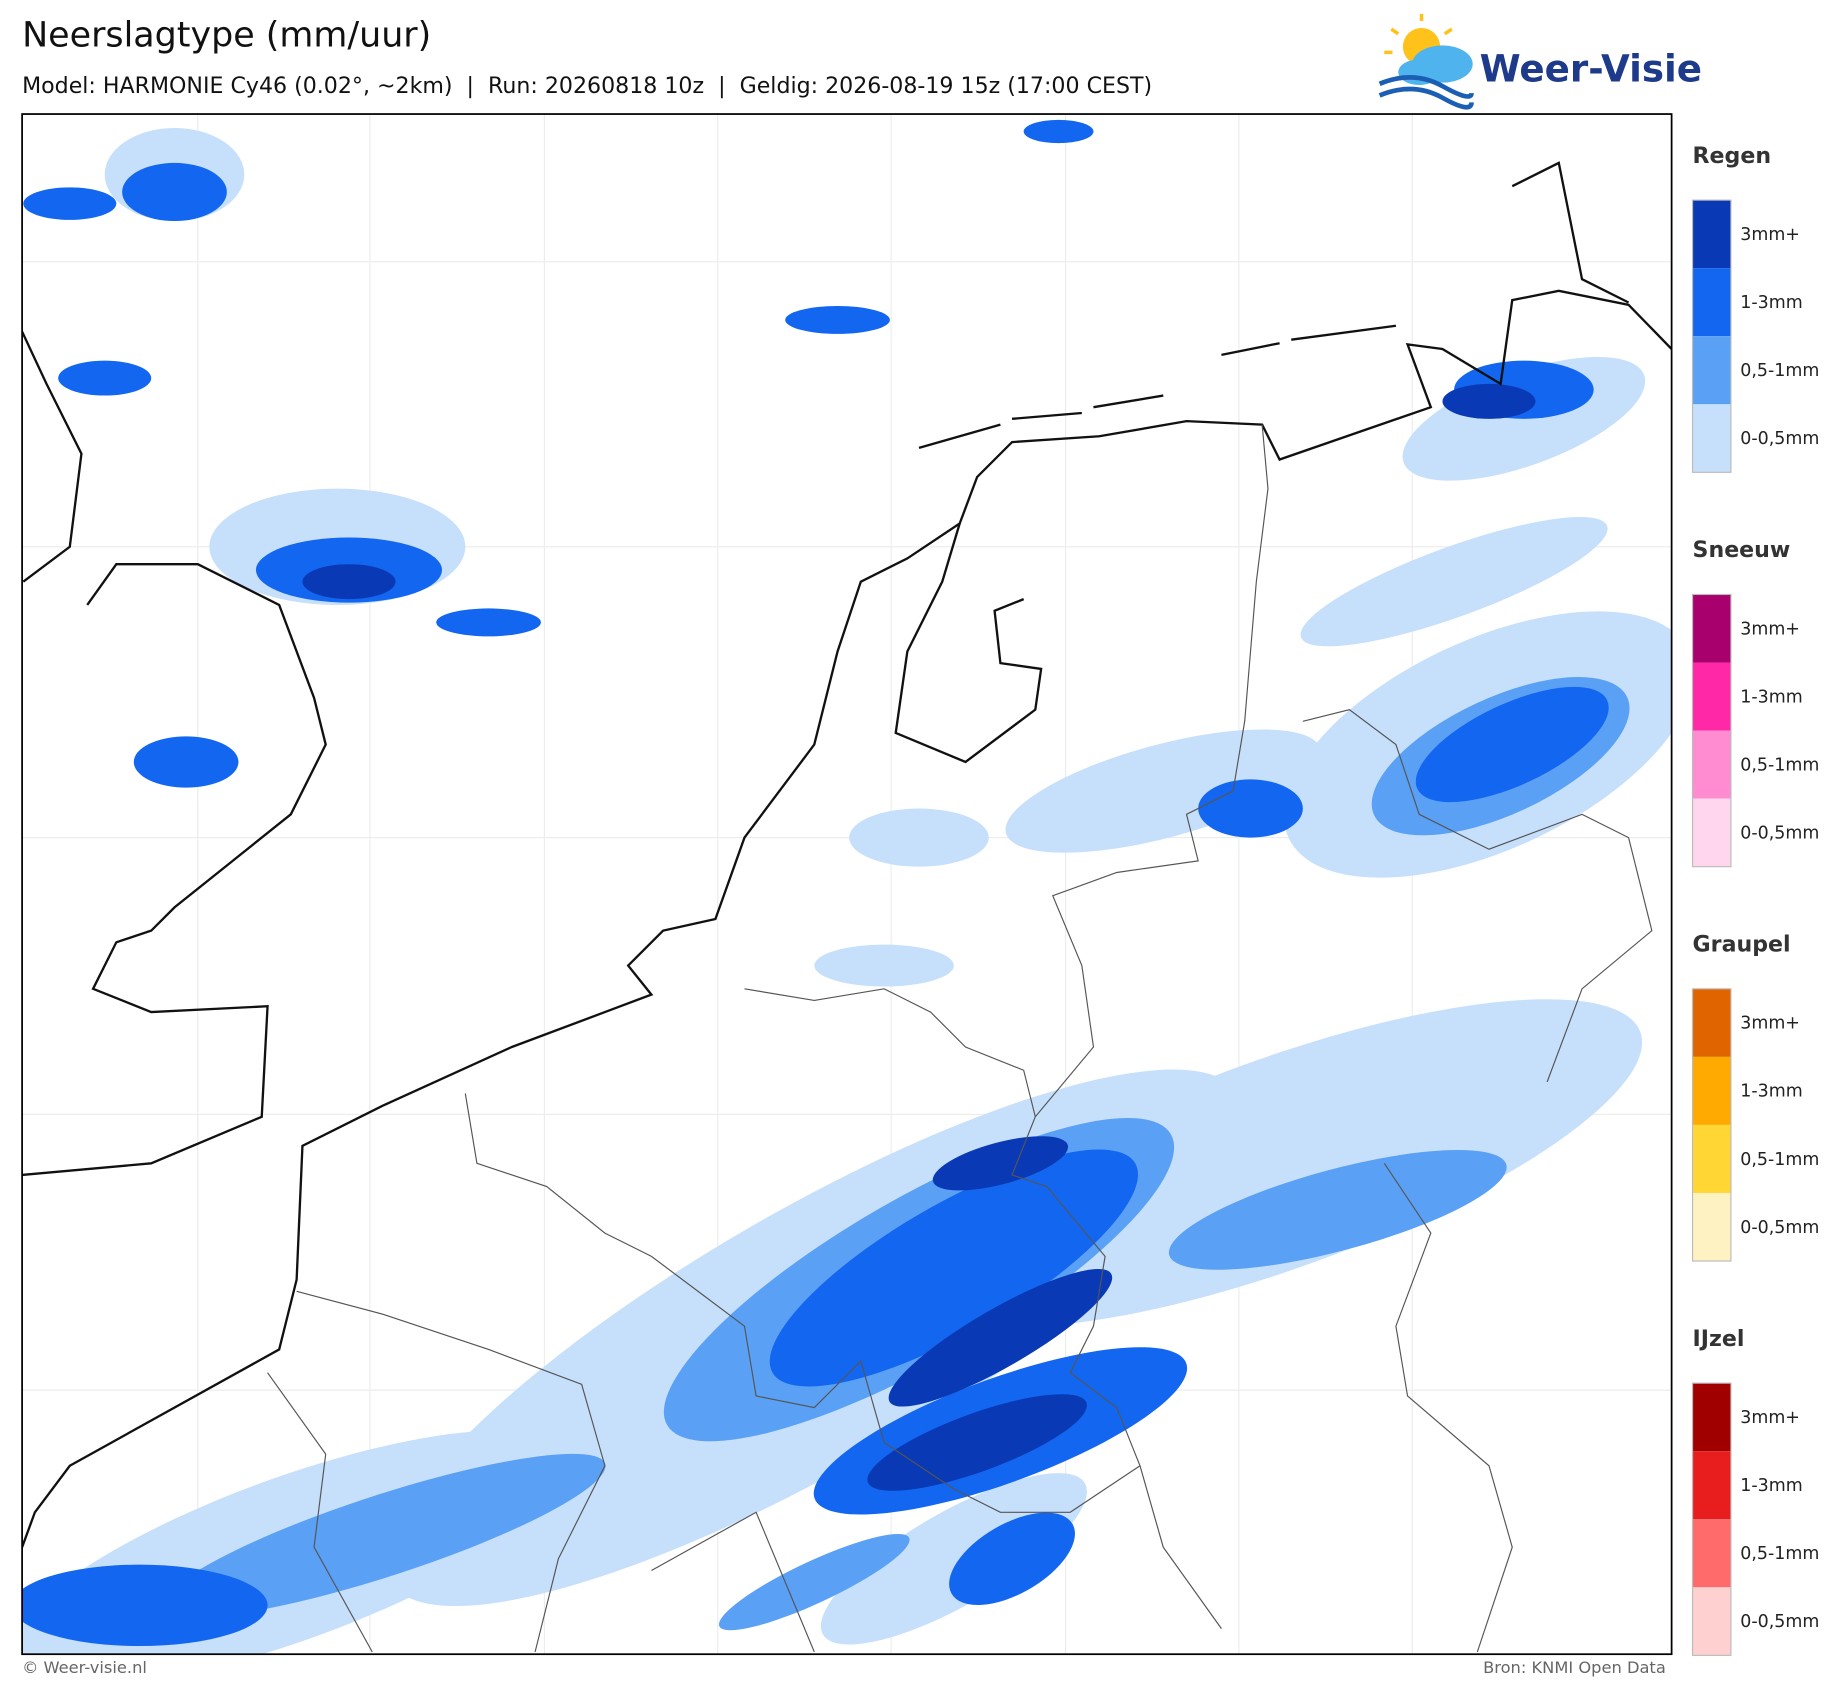  What do you see at coordinates (1591, 68) in the screenshot?
I see `logo-text: Weer-Visie` at bounding box center [1591, 68].